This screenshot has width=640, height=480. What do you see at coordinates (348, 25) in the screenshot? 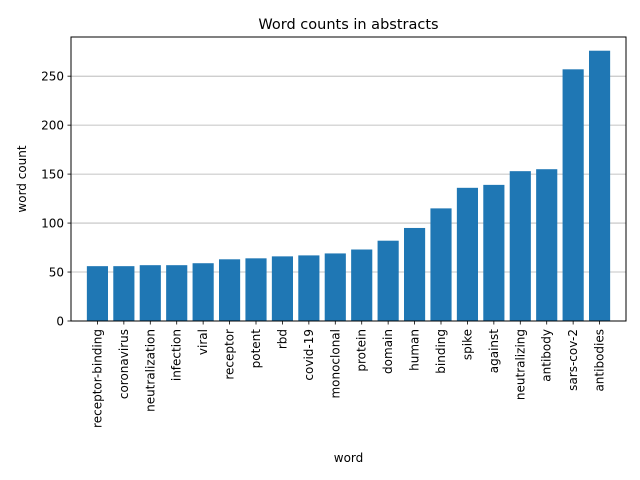
I see `chart-title: Word counts in abstracts` at bounding box center [348, 25].